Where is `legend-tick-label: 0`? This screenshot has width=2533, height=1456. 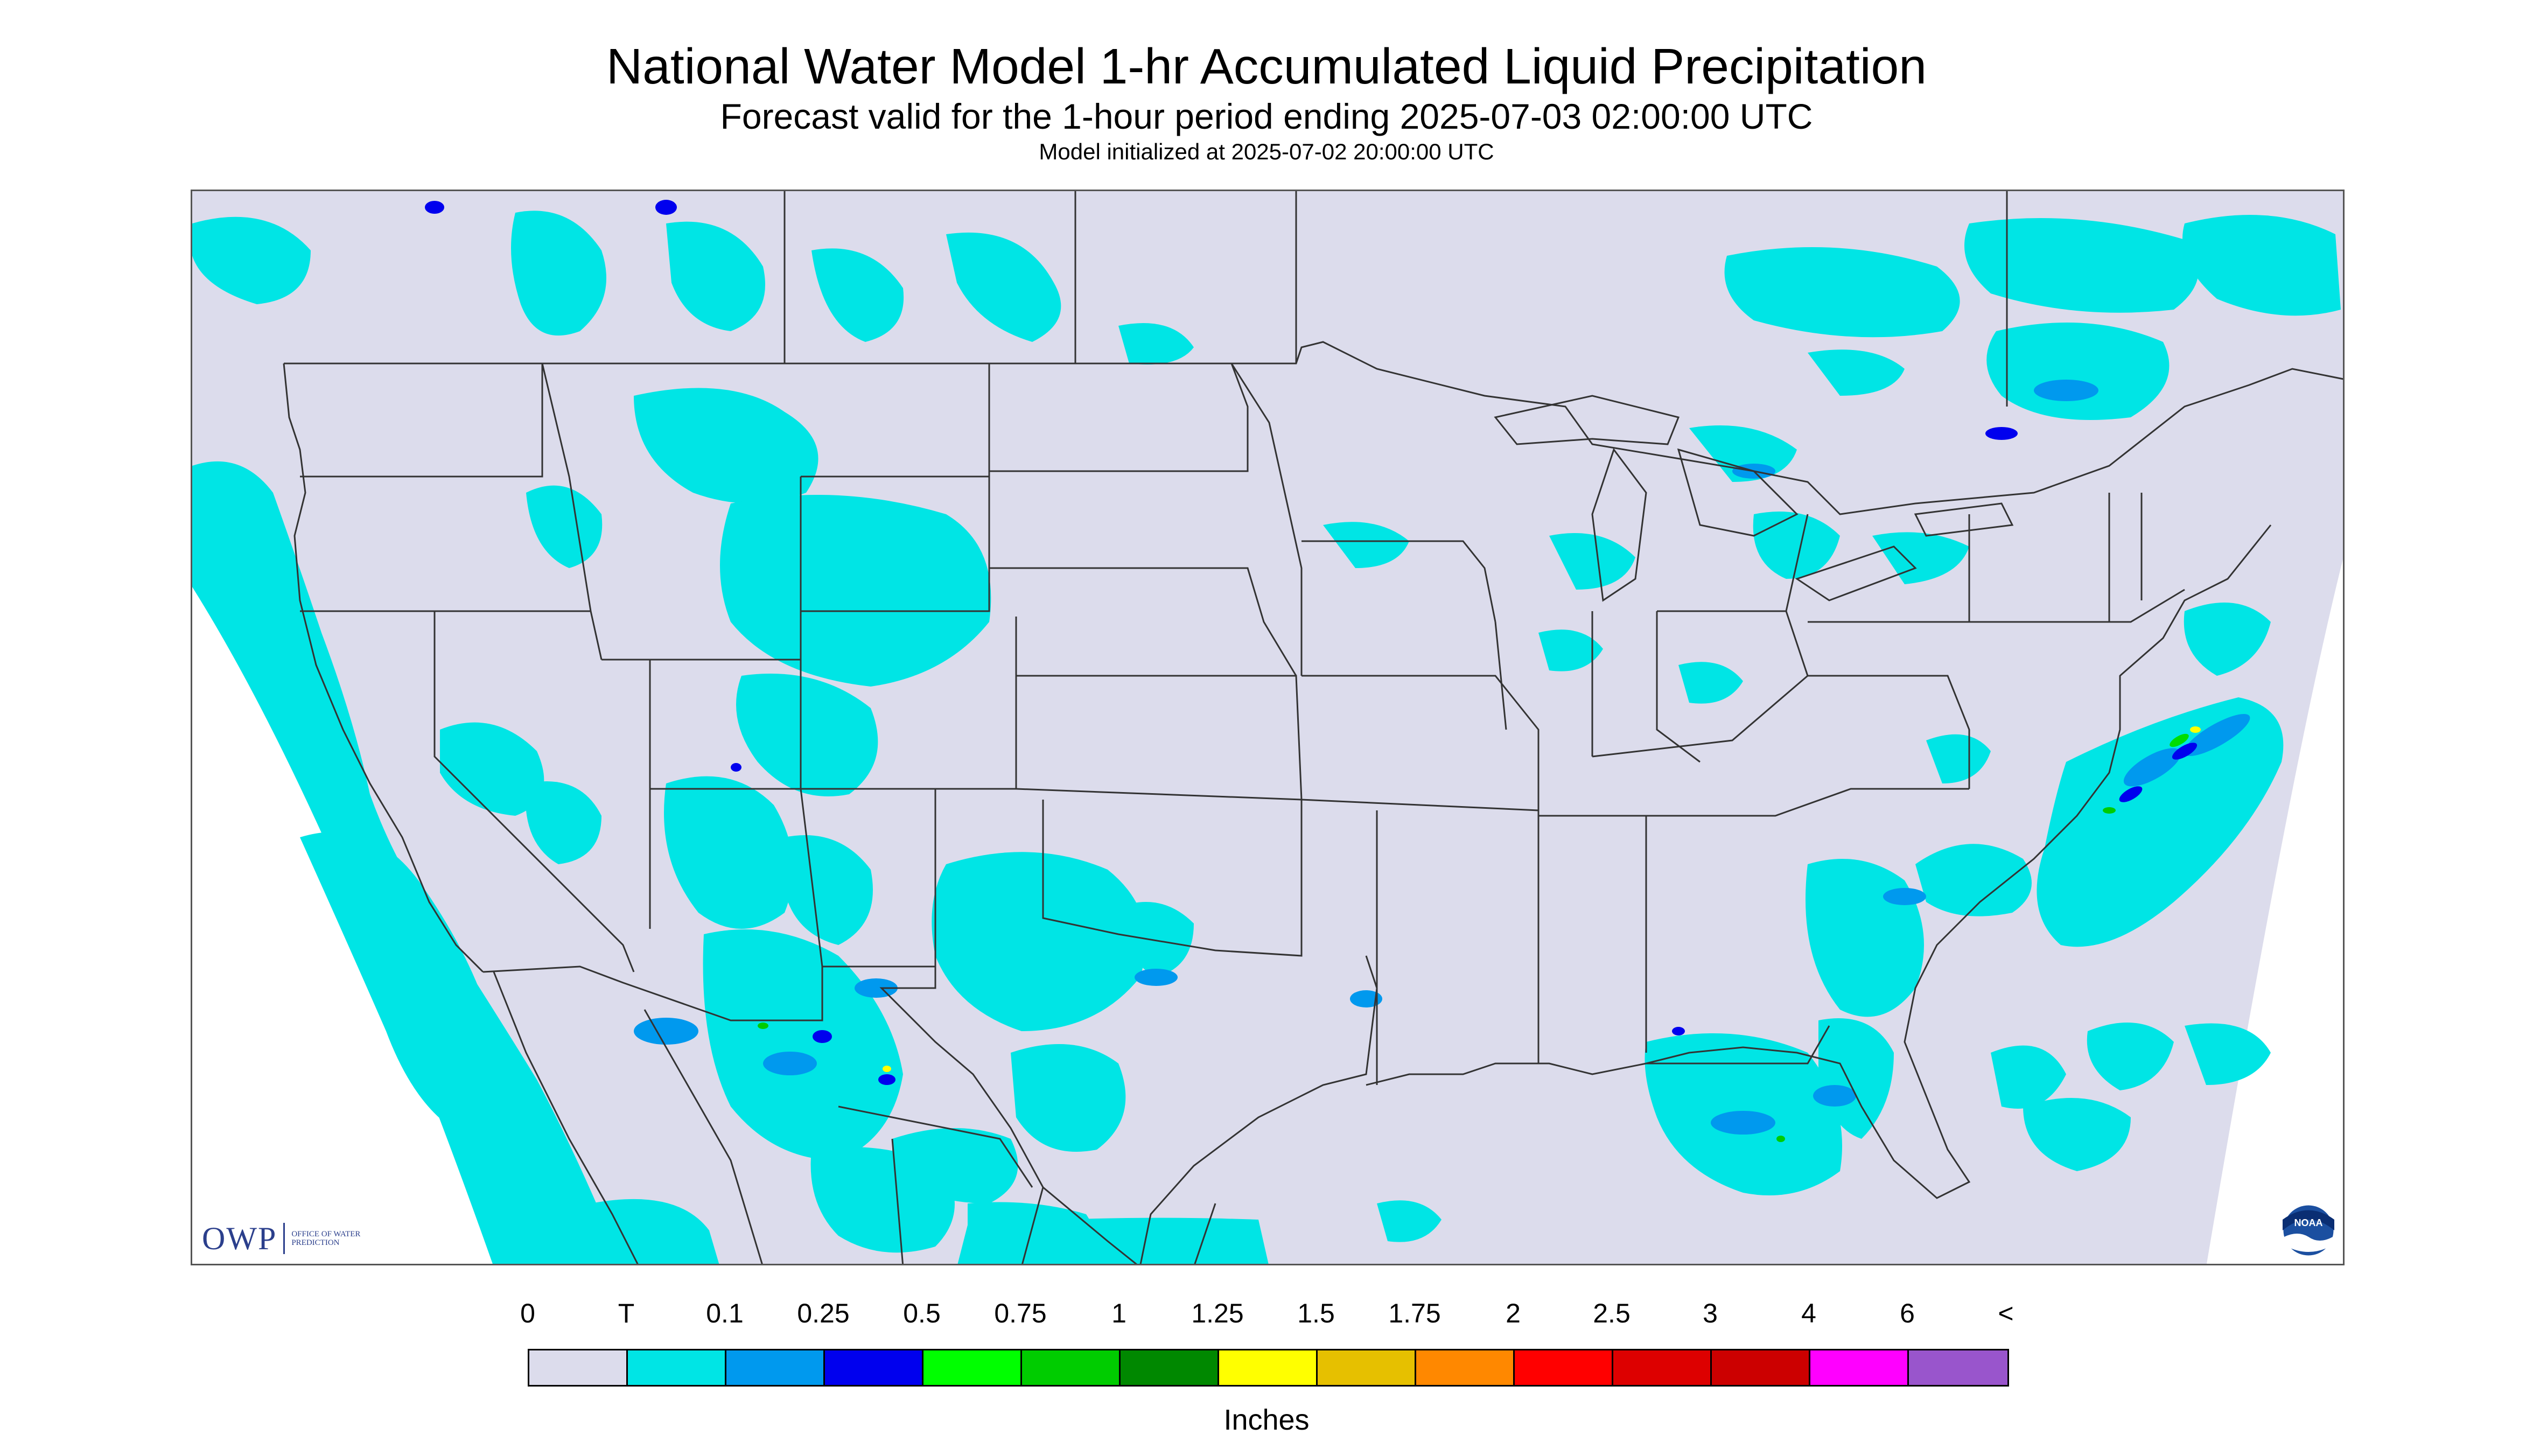 legend-tick-label: 0 is located at coordinates (527, 1313).